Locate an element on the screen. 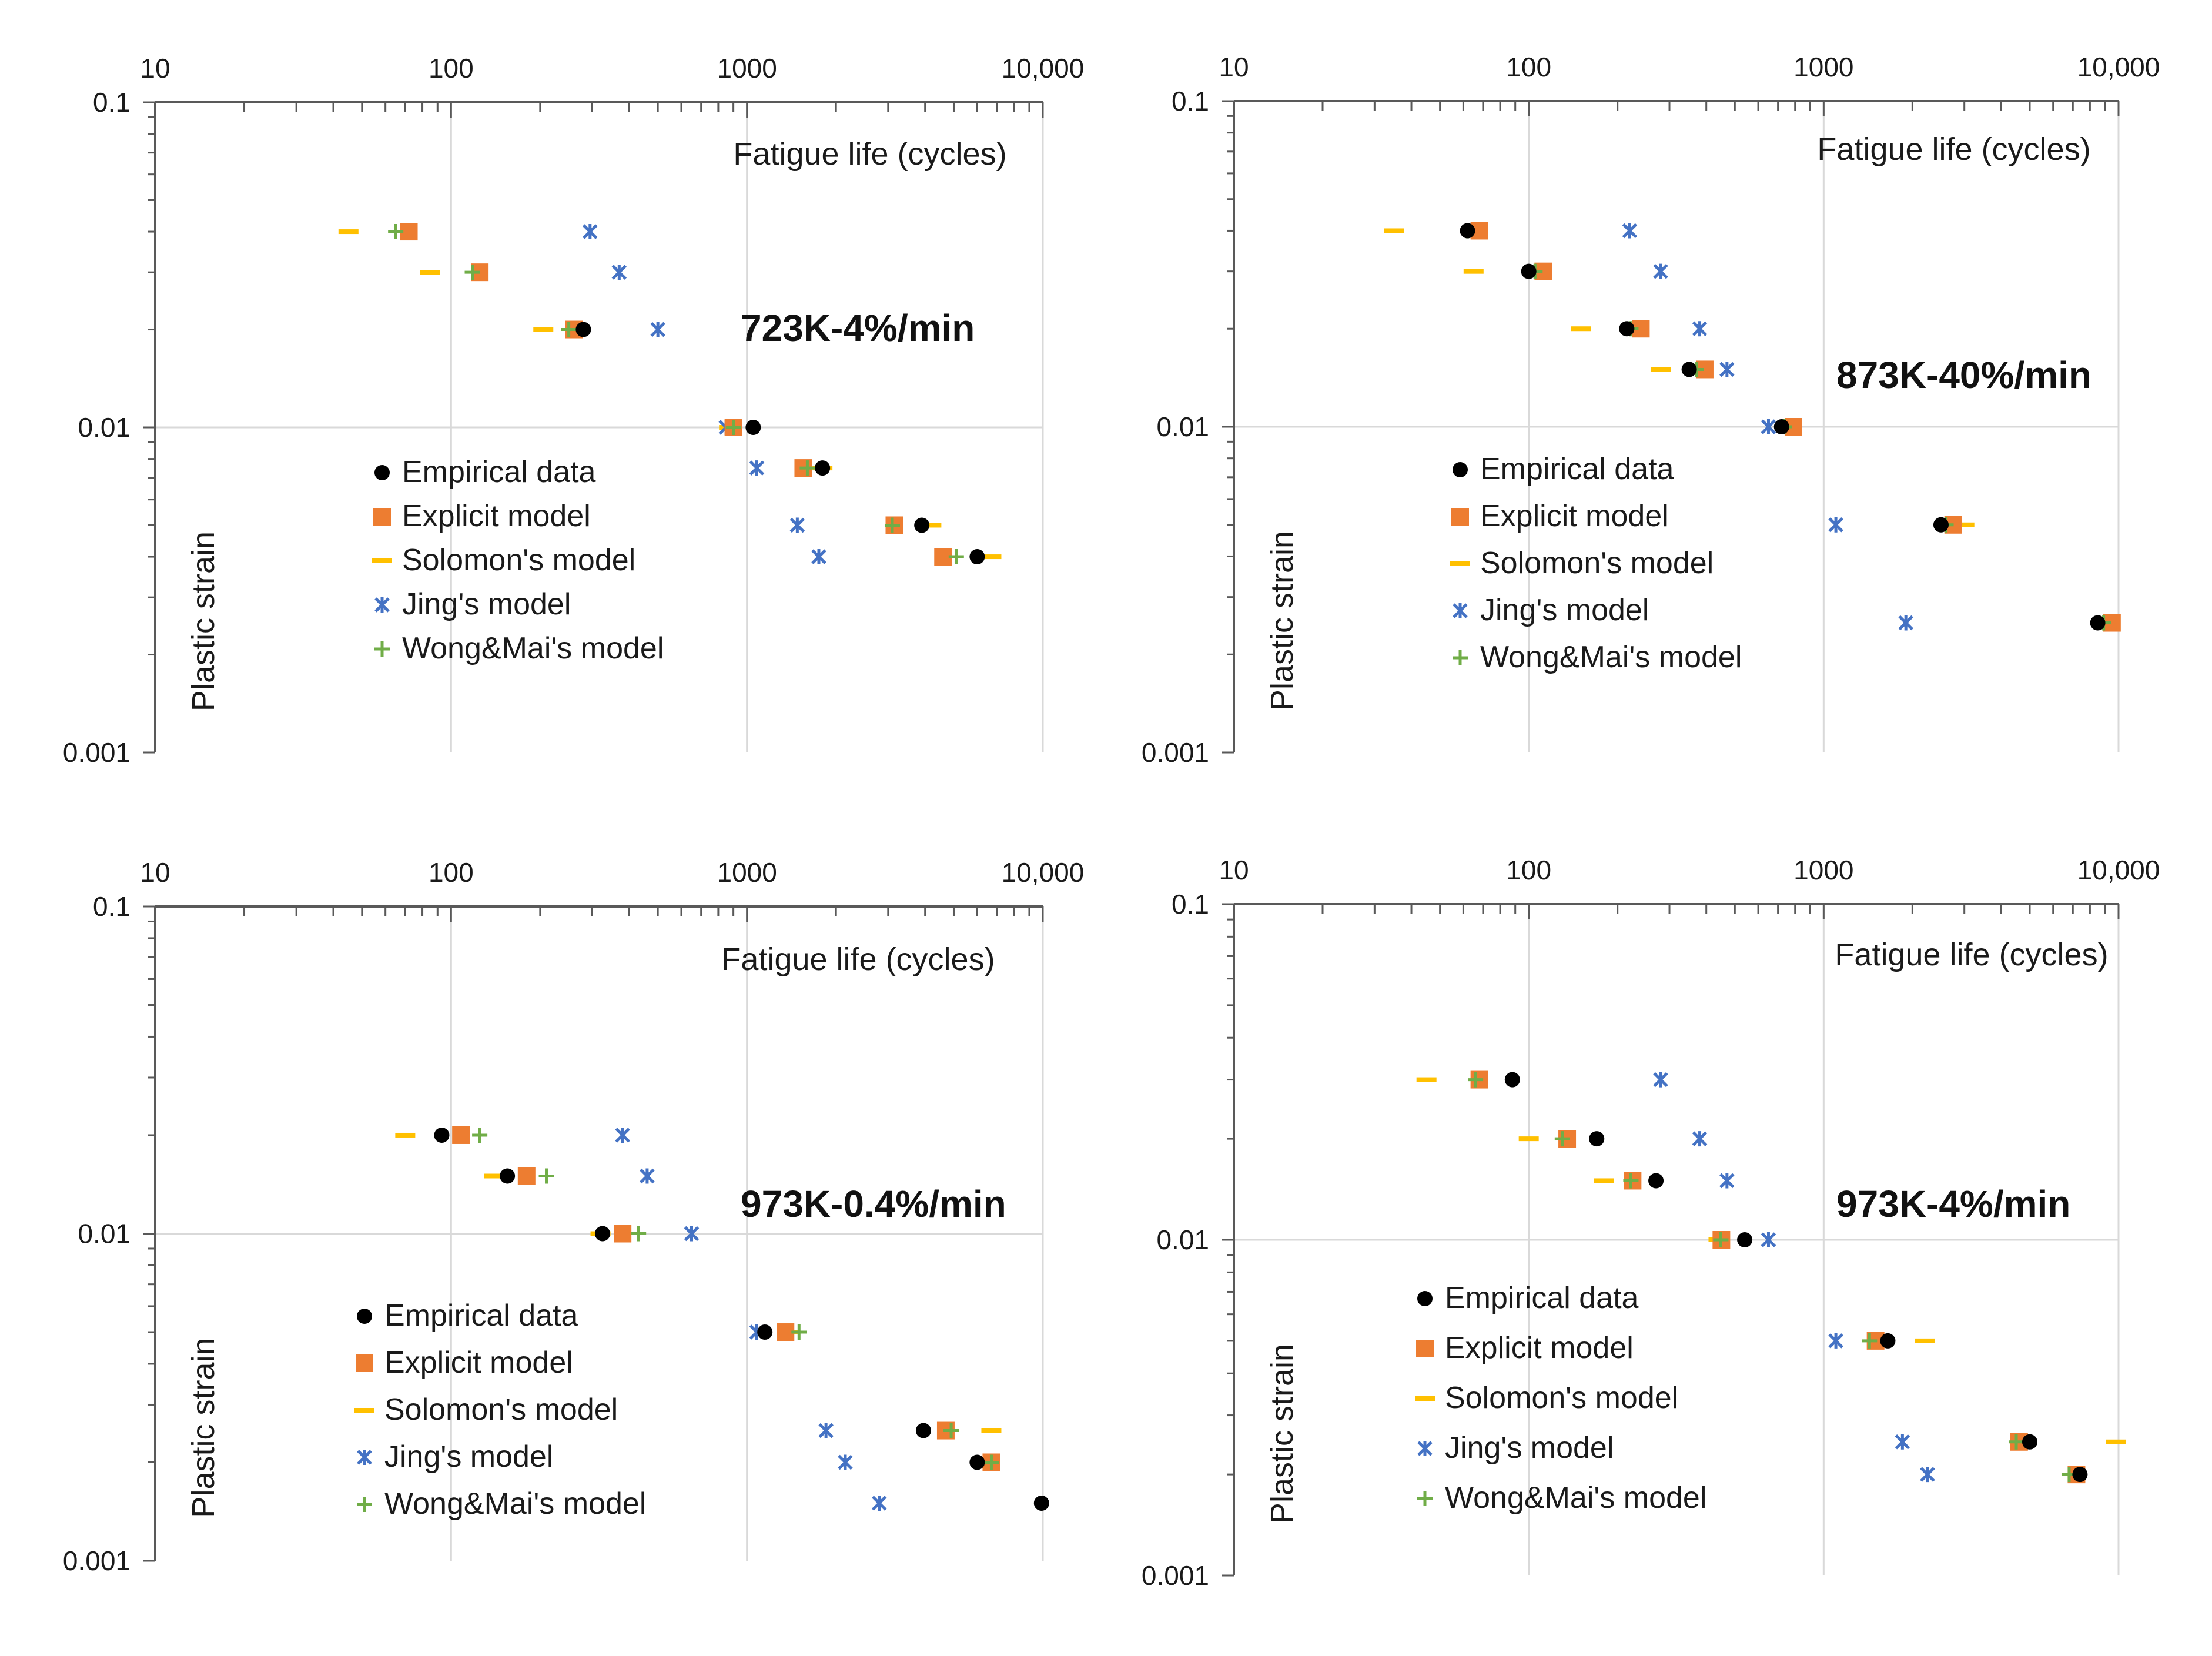 Image resolution: width=2212 pixels, height=1656 pixels. legend-label: Empirical data is located at coordinates (499, 472).